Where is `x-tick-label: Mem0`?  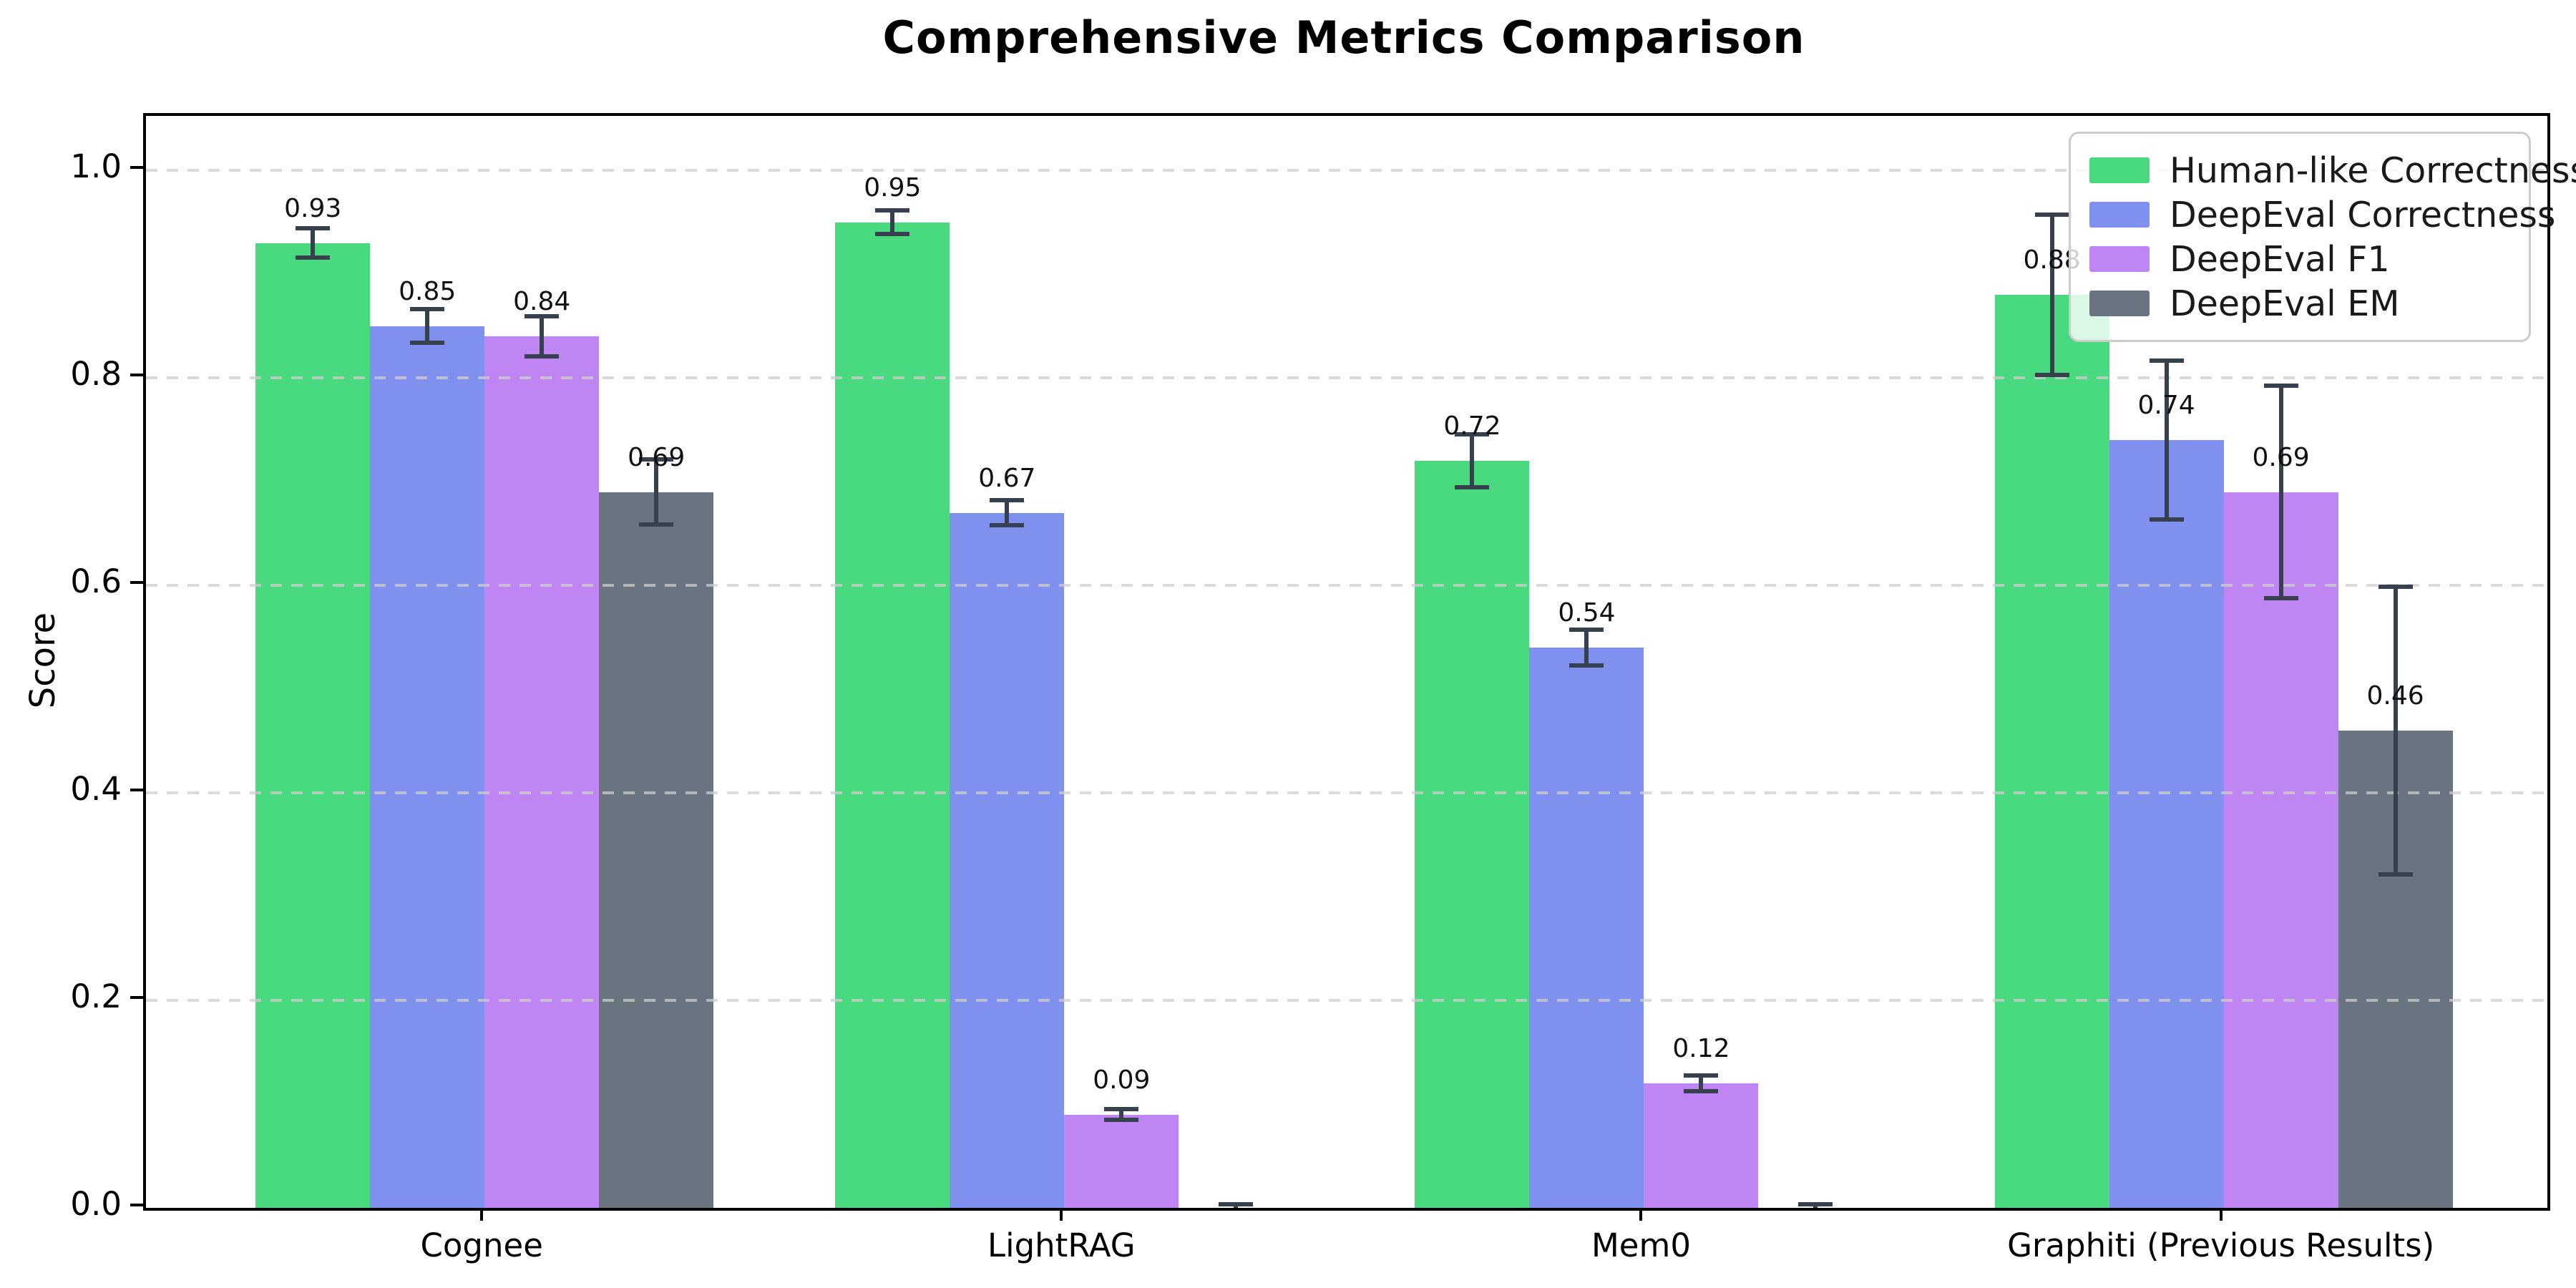
x-tick-label: Mem0 is located at coordinates (1641, 1245).